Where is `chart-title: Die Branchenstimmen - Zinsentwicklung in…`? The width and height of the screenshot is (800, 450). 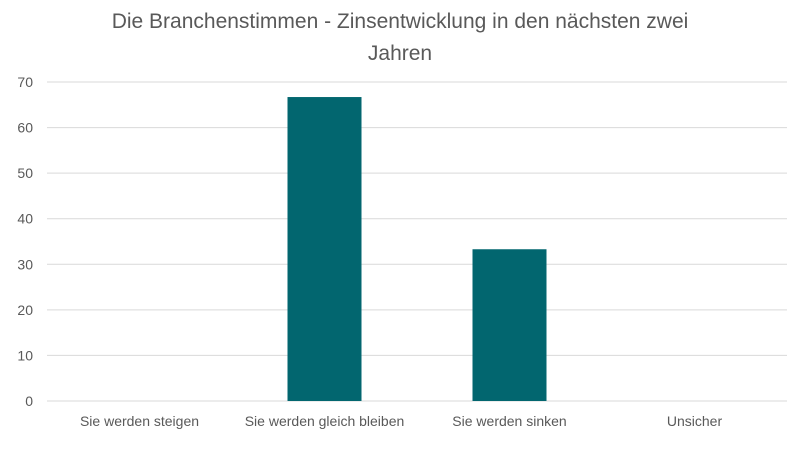
chart-title: Die Branchenstimmen - Zinsentwicklung in… is located at coordinates (400, 38).